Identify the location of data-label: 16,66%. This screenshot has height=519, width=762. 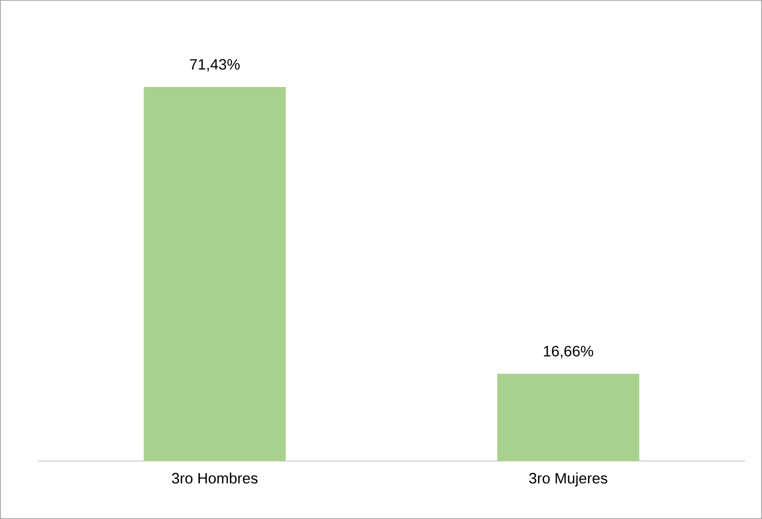
(569, 352).